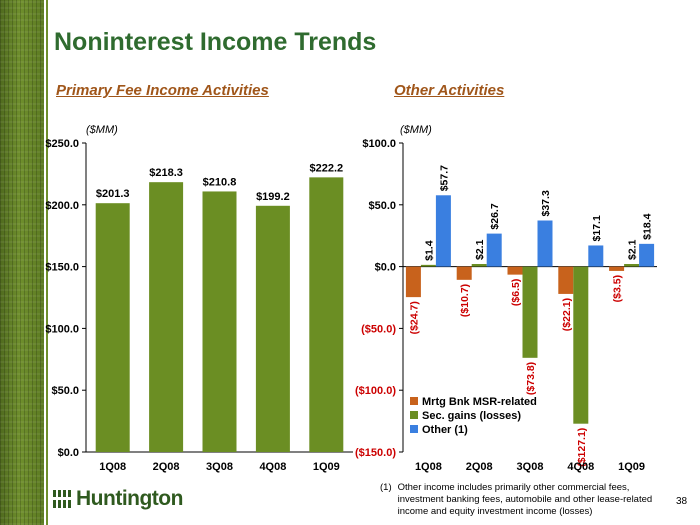 The height and width of the screenshot is (525, 700). Describe the element at coordinates (479, 402) in the screenshot. I see `legend-label: Mrtg Bnk MSR-related` at that location.